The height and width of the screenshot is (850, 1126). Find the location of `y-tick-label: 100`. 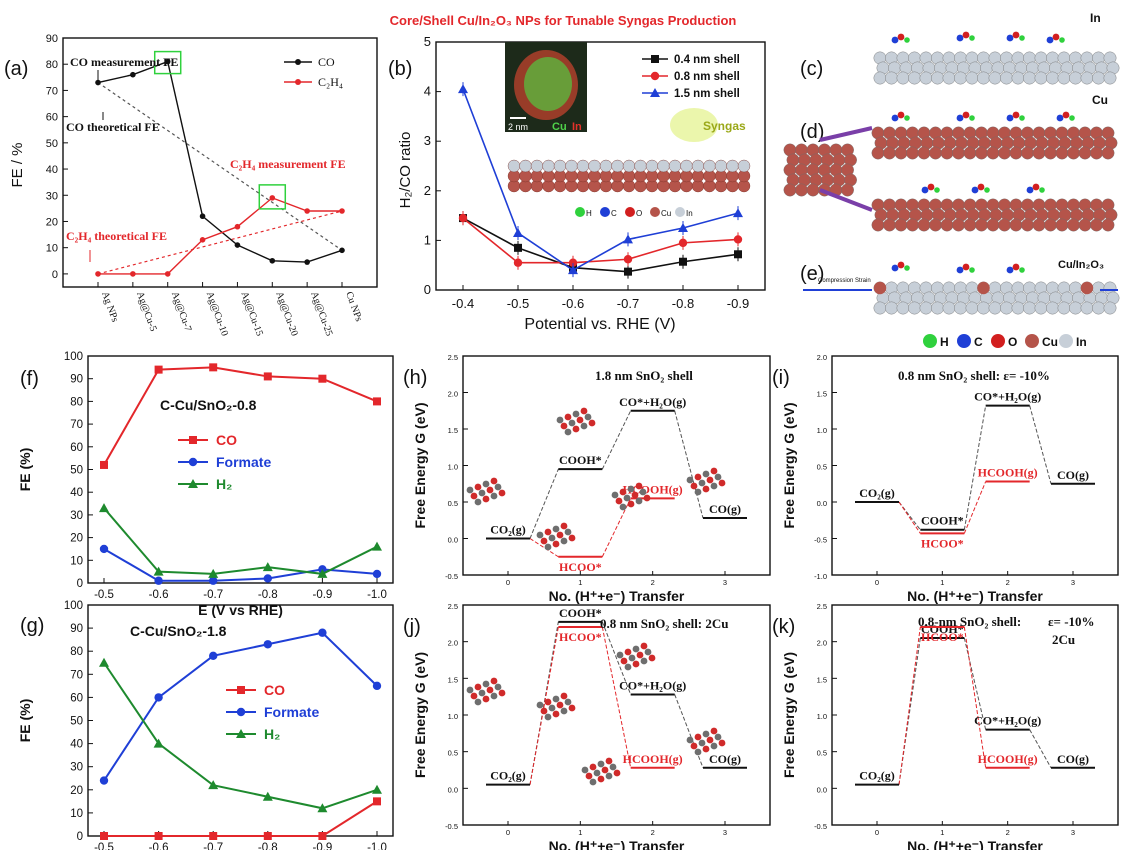

y-tick-label: 100 is located at coordinates (73, 357).